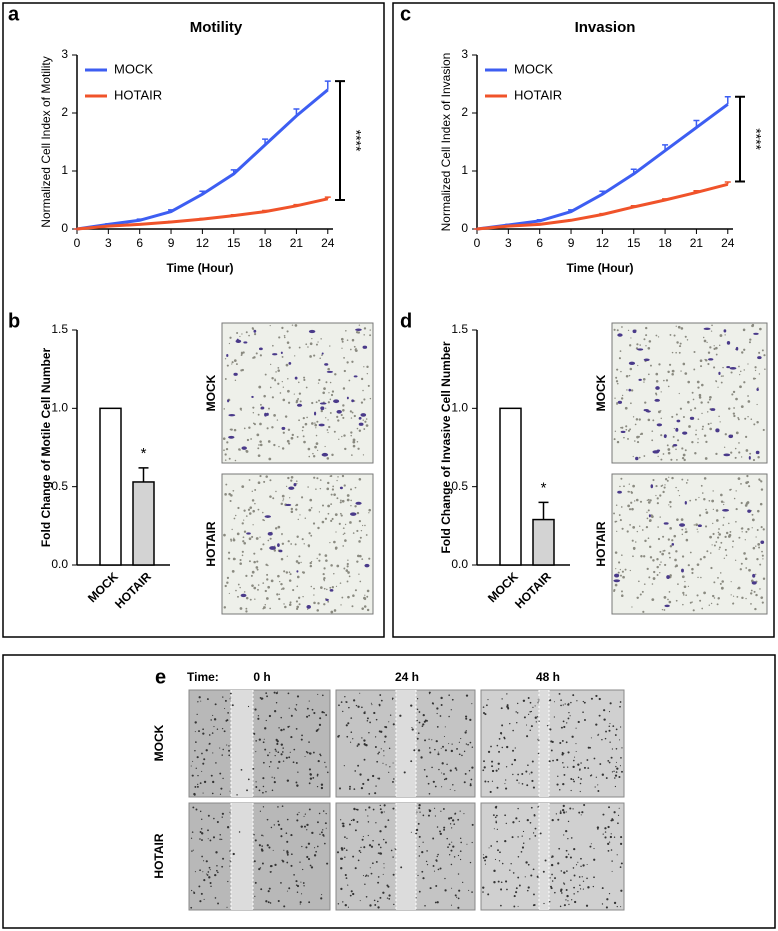  What do you see at coordinates (202, 214) in the screenshot?
I see `series-line` at bounding box center [202, 214].